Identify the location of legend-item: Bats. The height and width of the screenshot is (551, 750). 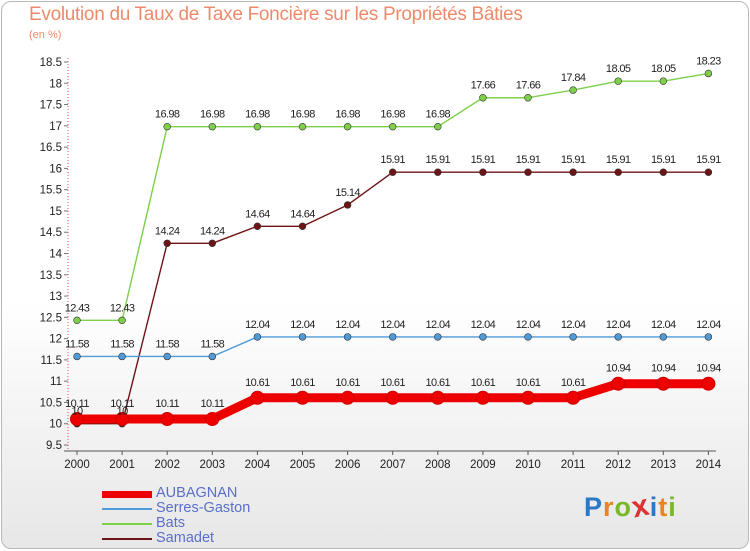
(212, 523).